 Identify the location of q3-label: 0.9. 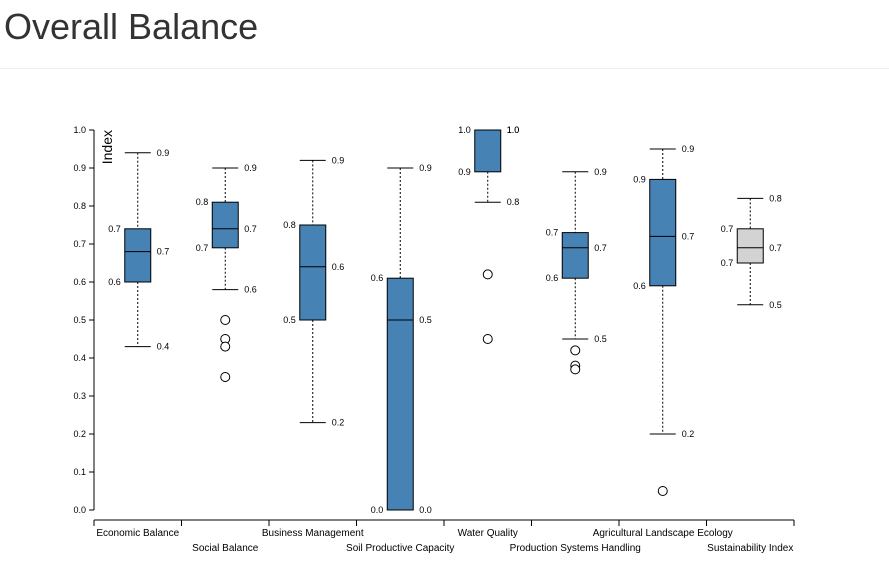
(639, 179).